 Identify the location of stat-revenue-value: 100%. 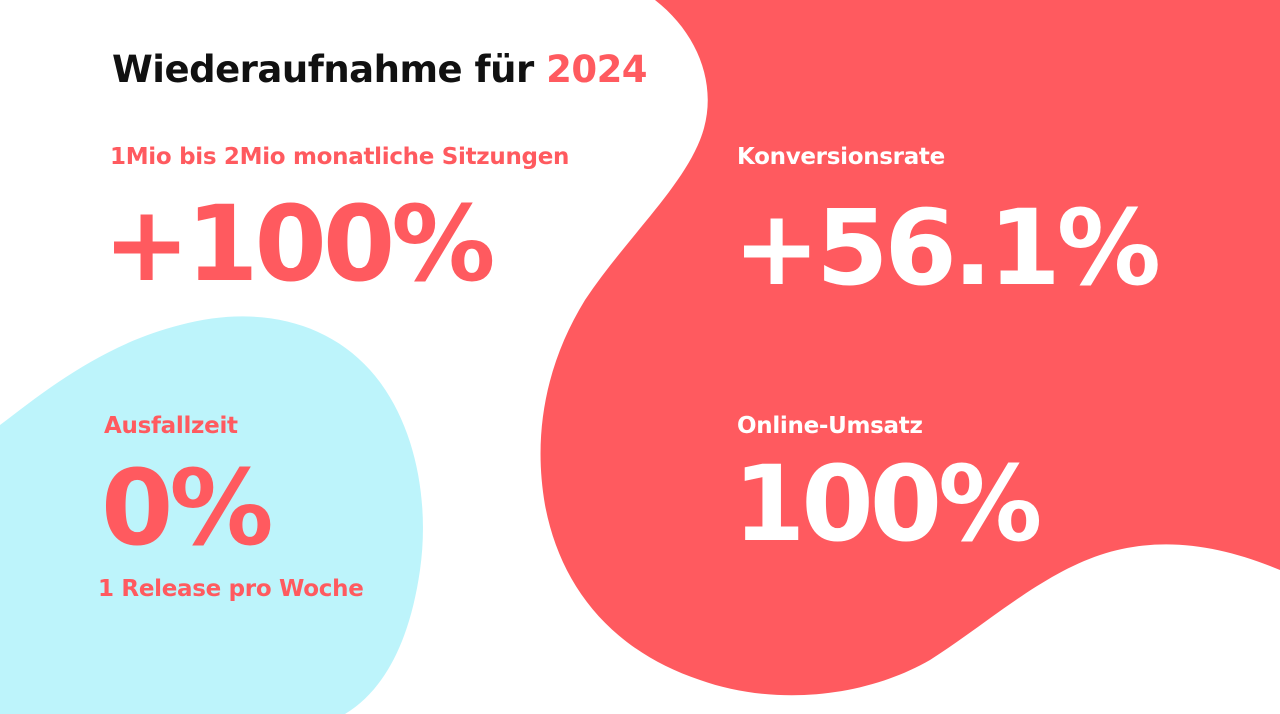
(887, 504).